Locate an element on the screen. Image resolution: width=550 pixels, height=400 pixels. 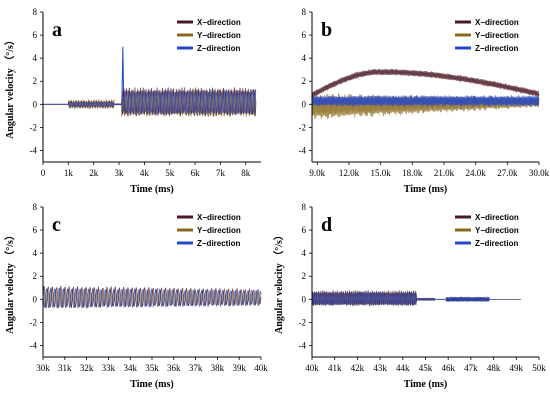
x-tick-label: 21.0k is located at coordinates (444, 173).